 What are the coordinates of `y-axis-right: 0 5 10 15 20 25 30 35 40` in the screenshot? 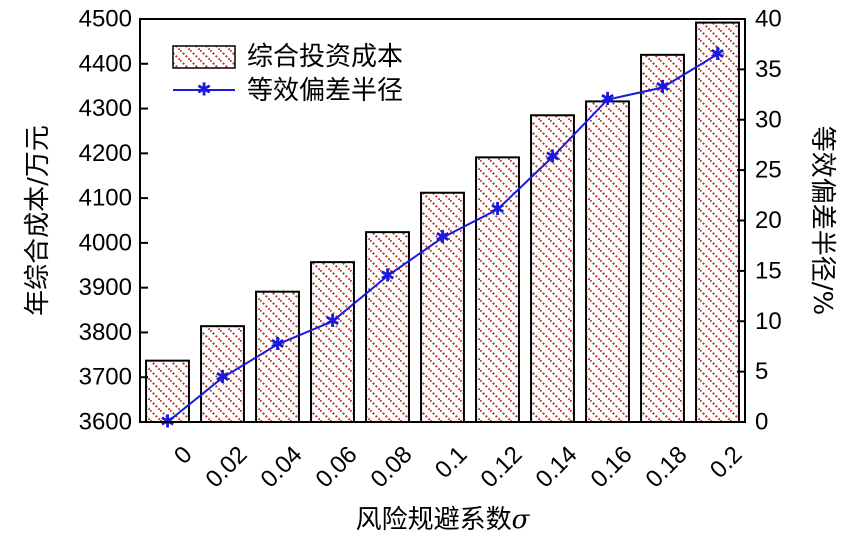 It's located at (759, 221).